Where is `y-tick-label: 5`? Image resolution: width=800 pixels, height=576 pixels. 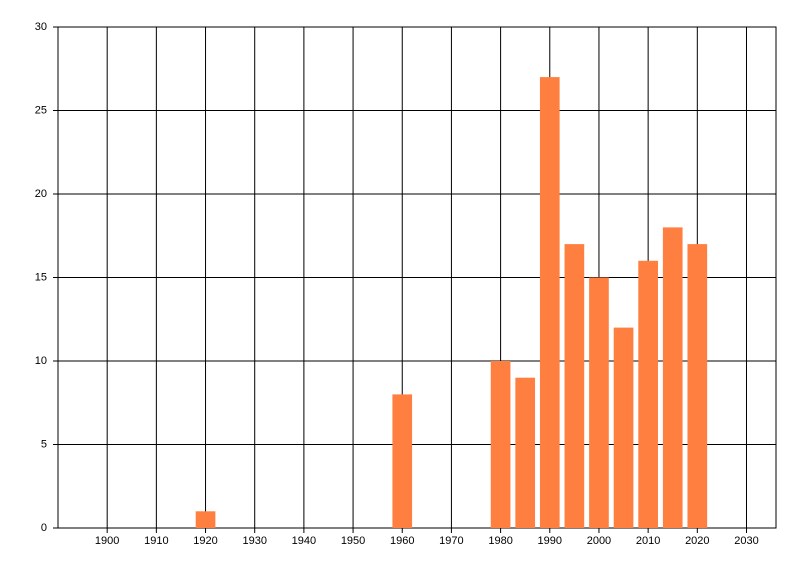
y-tick-label: 5 is located at coordinates (44, 444).